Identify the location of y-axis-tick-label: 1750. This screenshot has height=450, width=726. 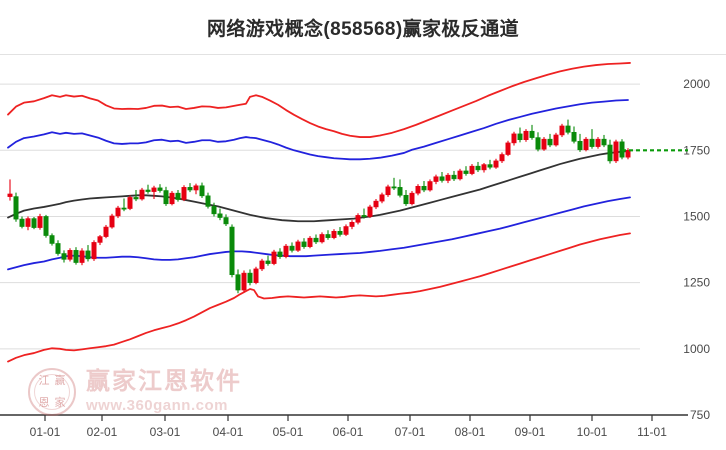
(696, 150).